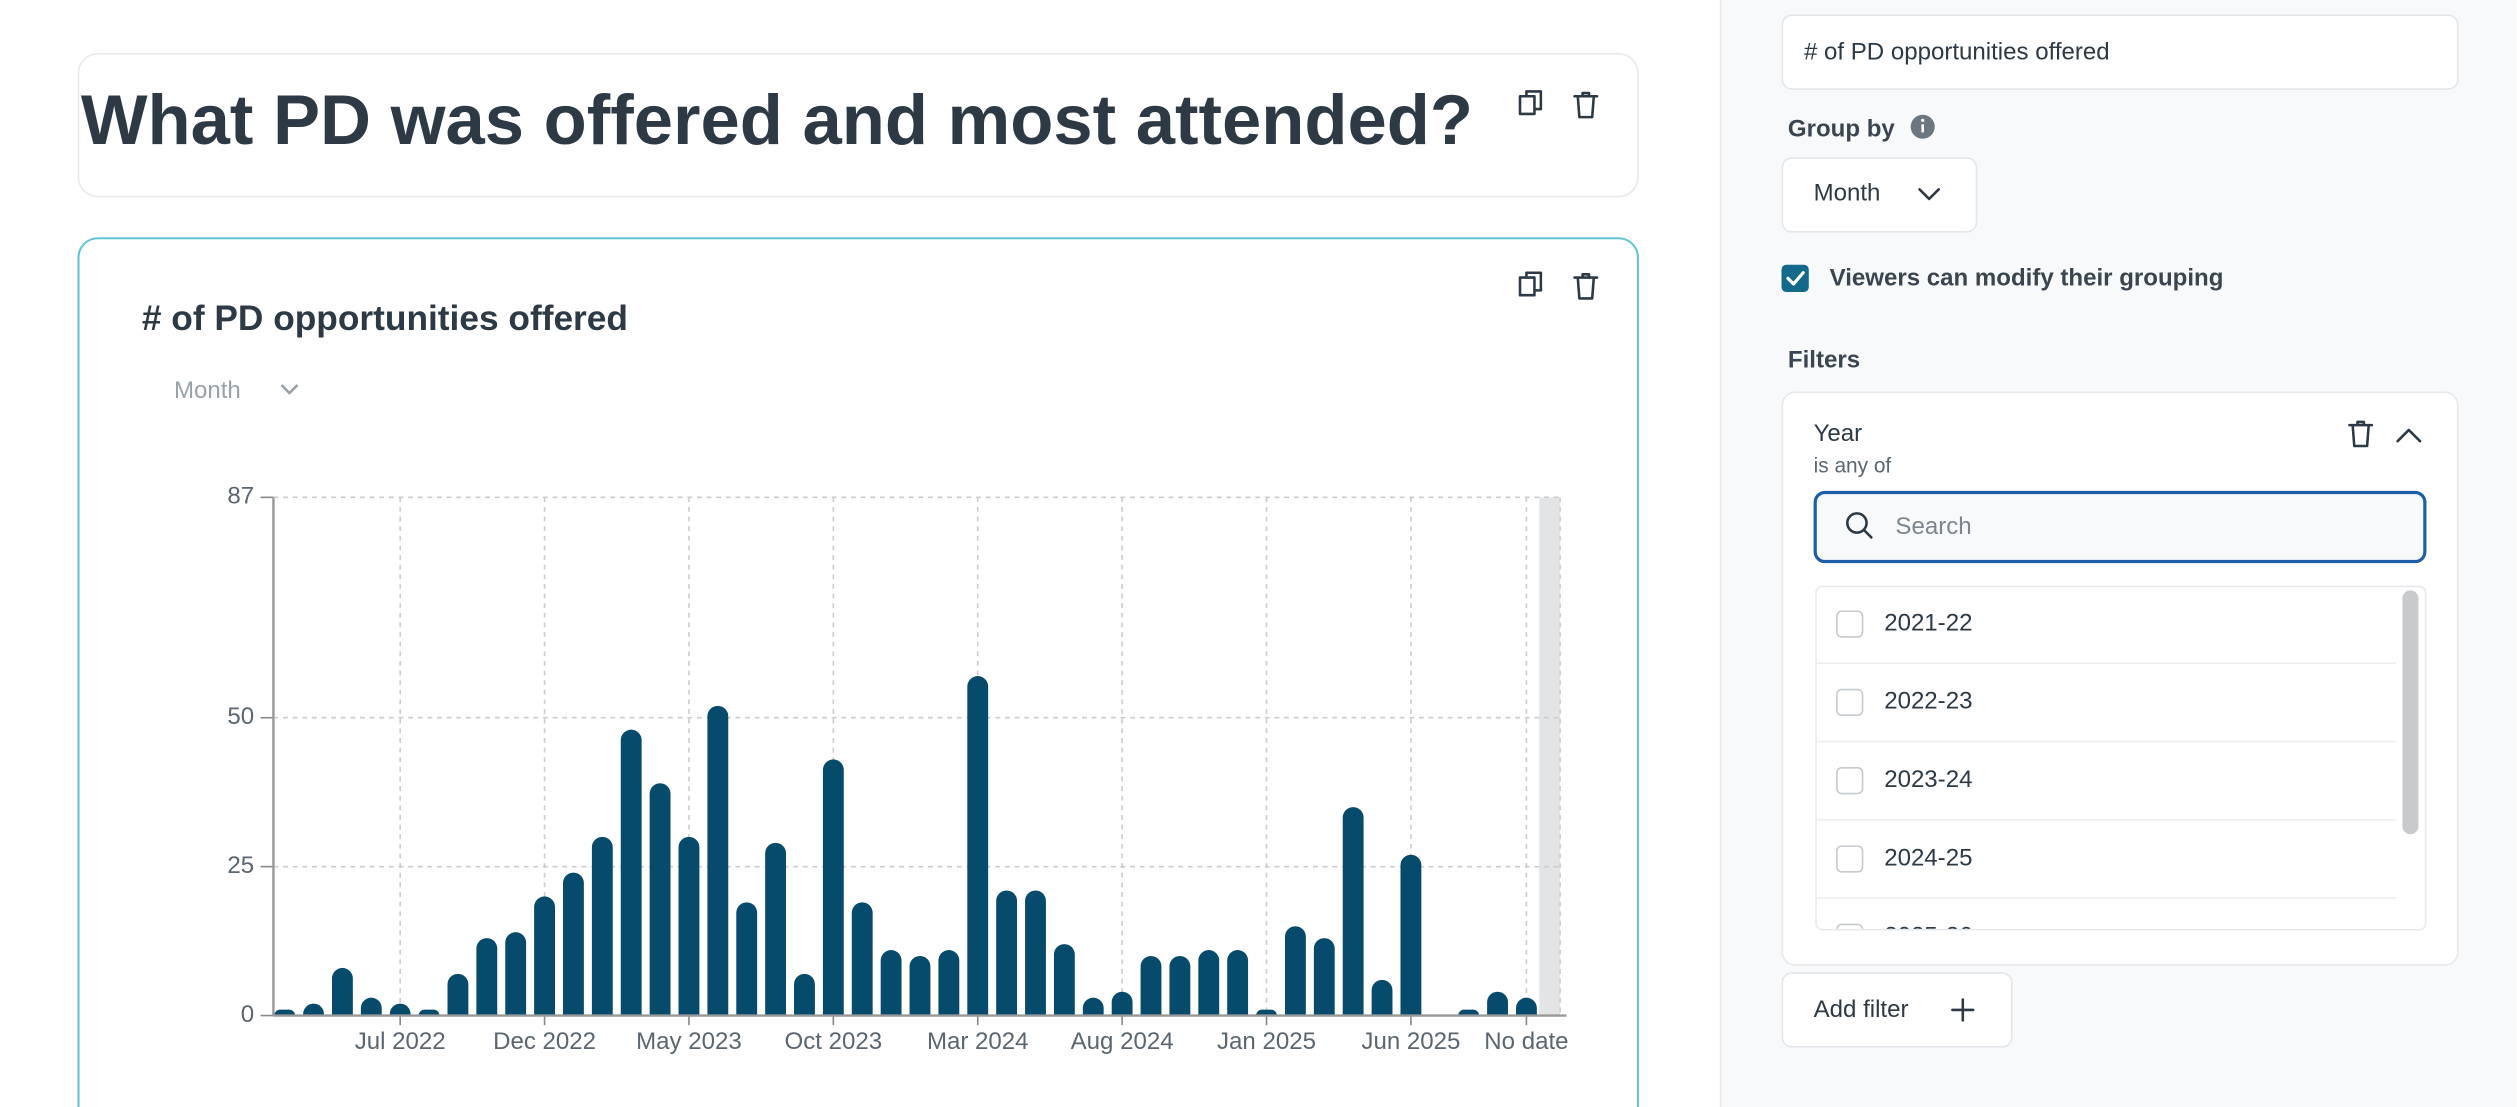 This screenshot has height=1107, width=2517. I want to click on checkbox, so click(1795, 278).